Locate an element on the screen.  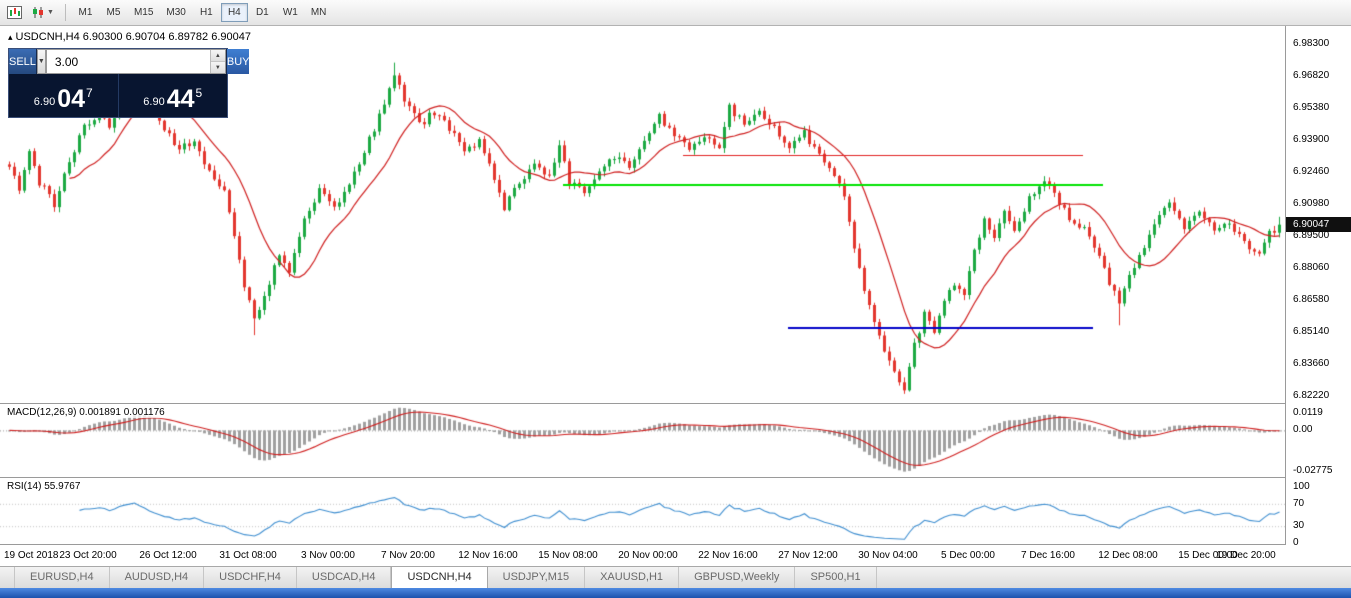
macd-axis-label: 0.00 is located at coordinates (1303, 430).